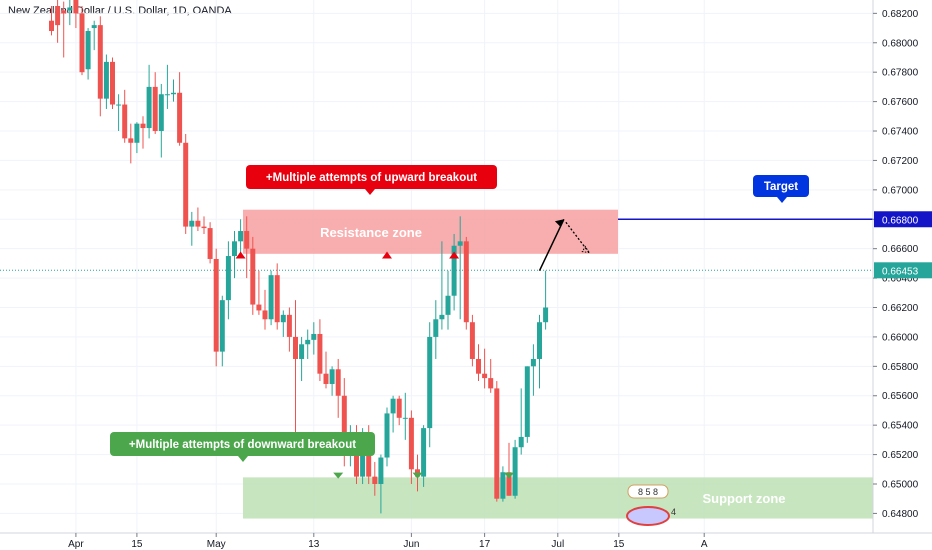 This screenshot has height=550, width=932. What do you see at coordinates (900, 308) in the screenshot?
I see `y-tick-label: 0.66200` at bounding box center [900, 308].